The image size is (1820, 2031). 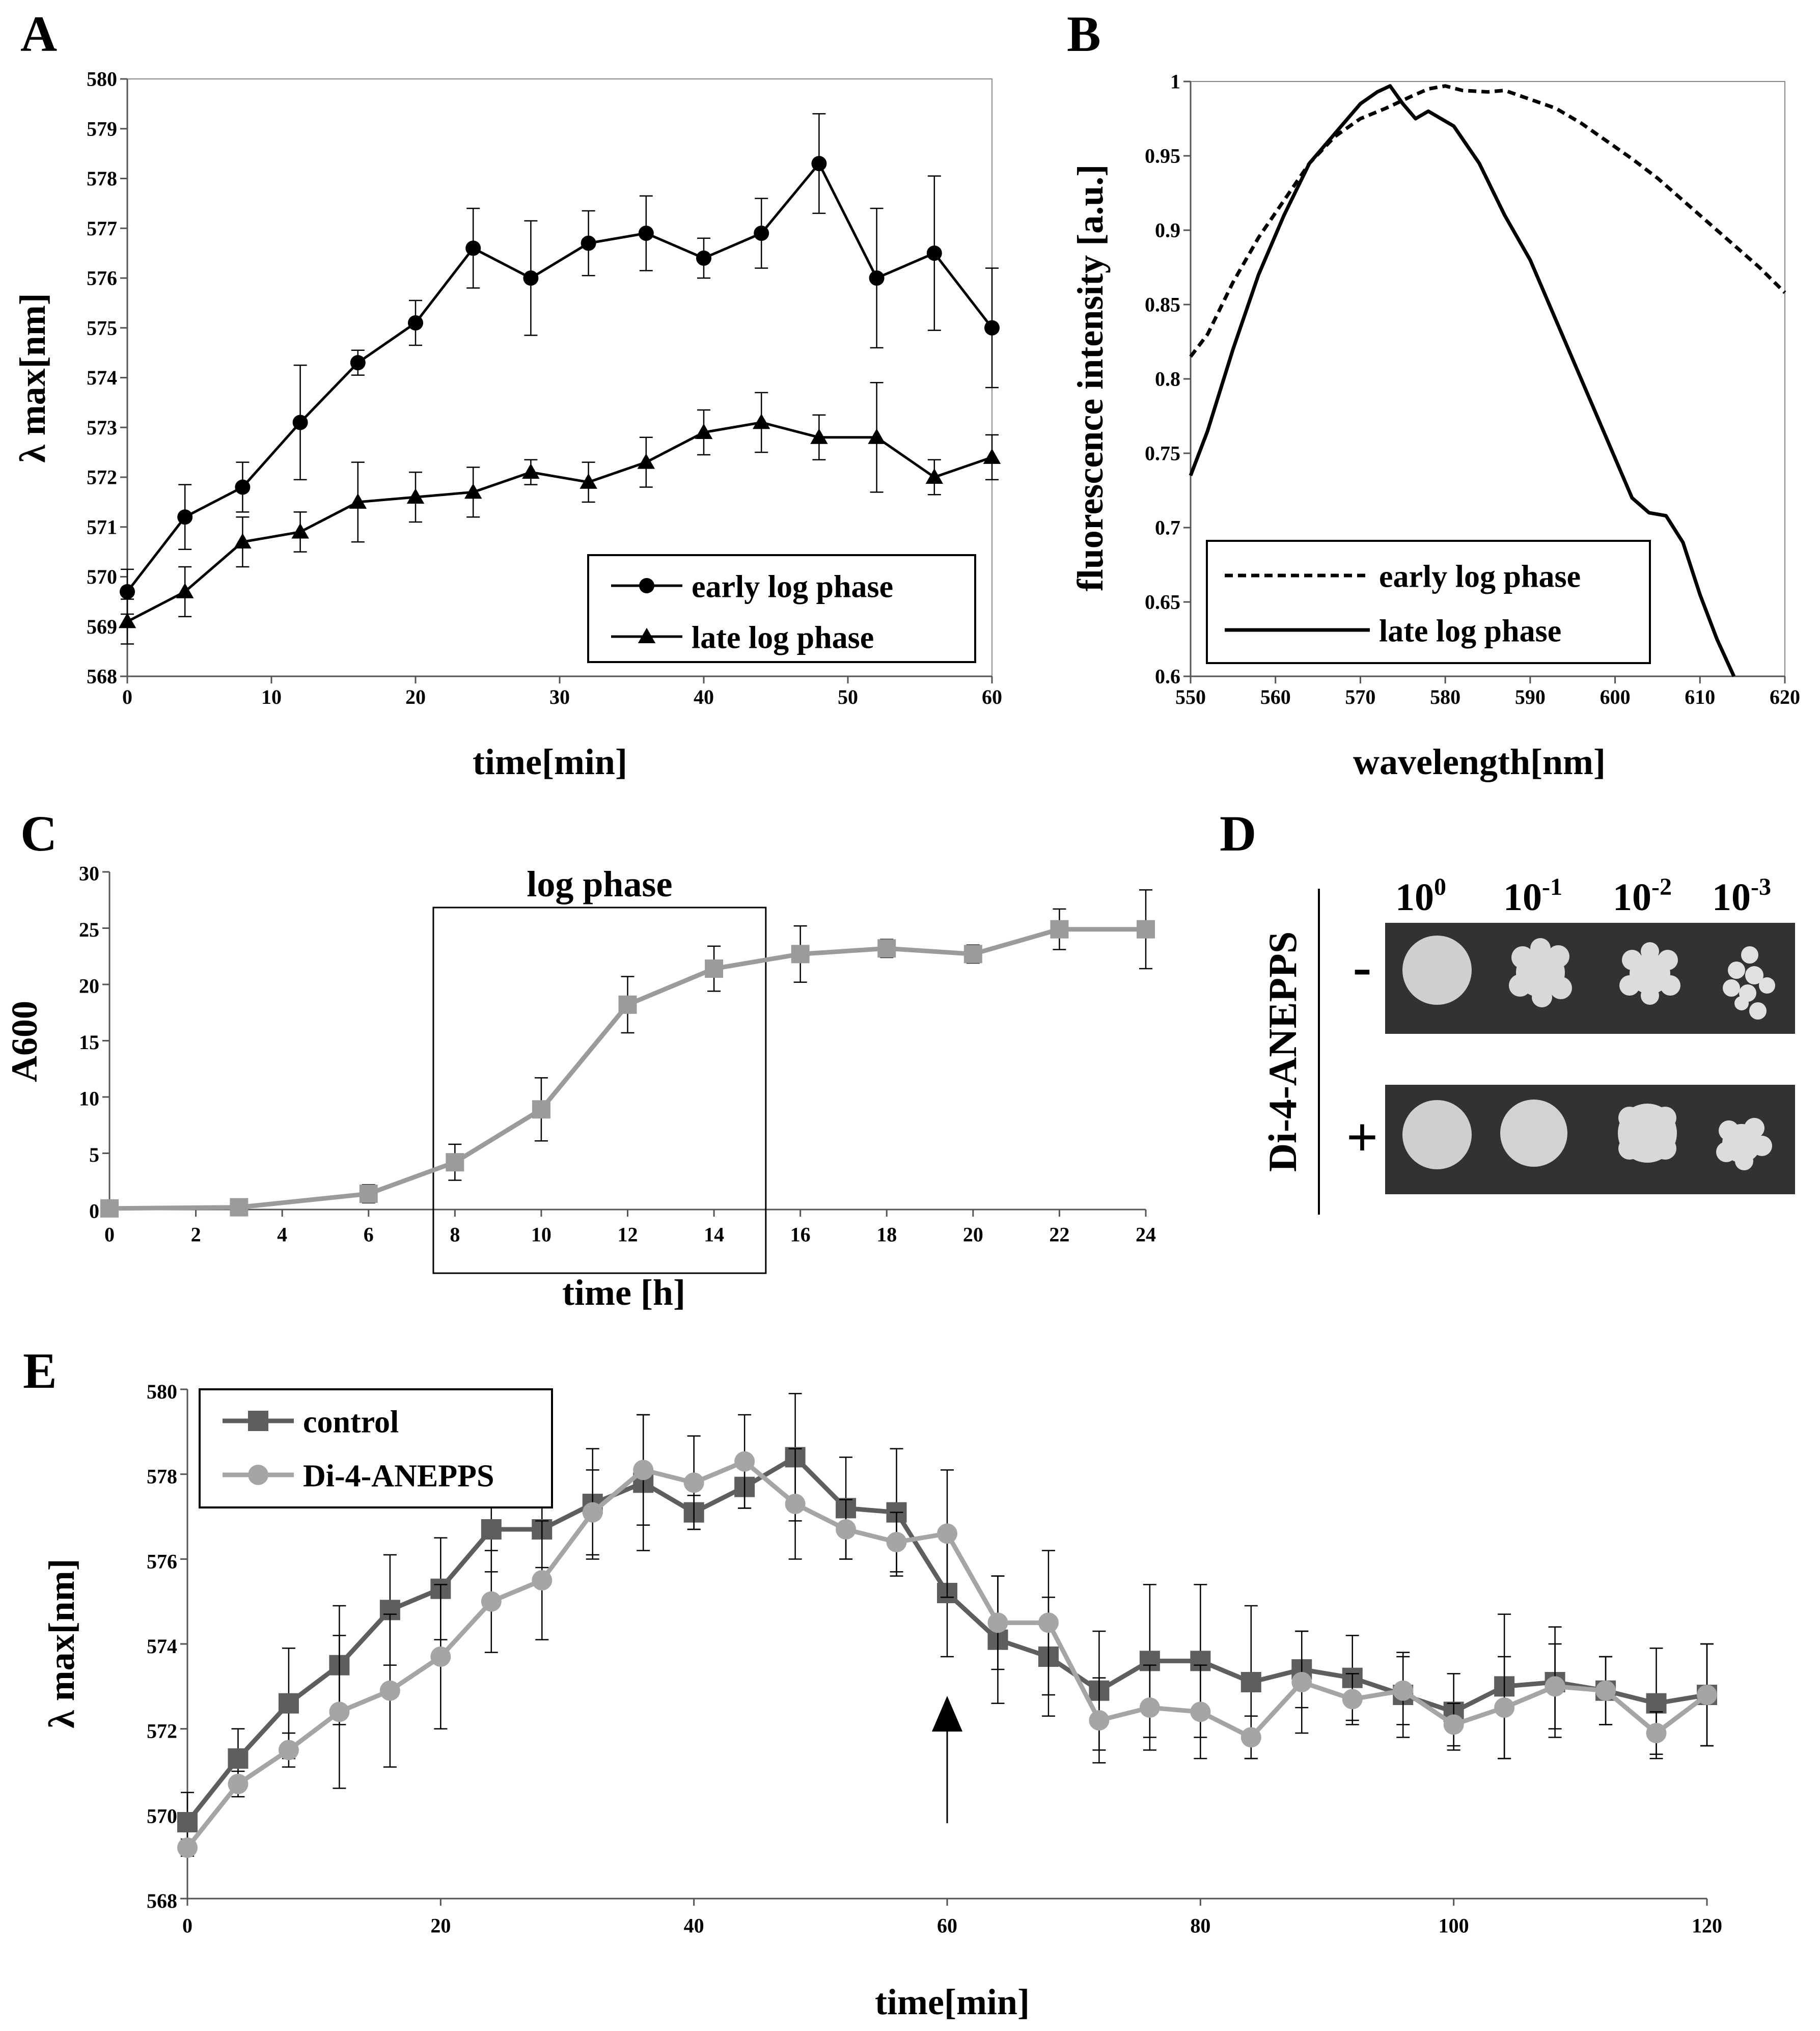 What do you see at coordinates (94, 1154) in the screenshot?
I see `y-tick-label: 5` at bounding box center [94, 1154].